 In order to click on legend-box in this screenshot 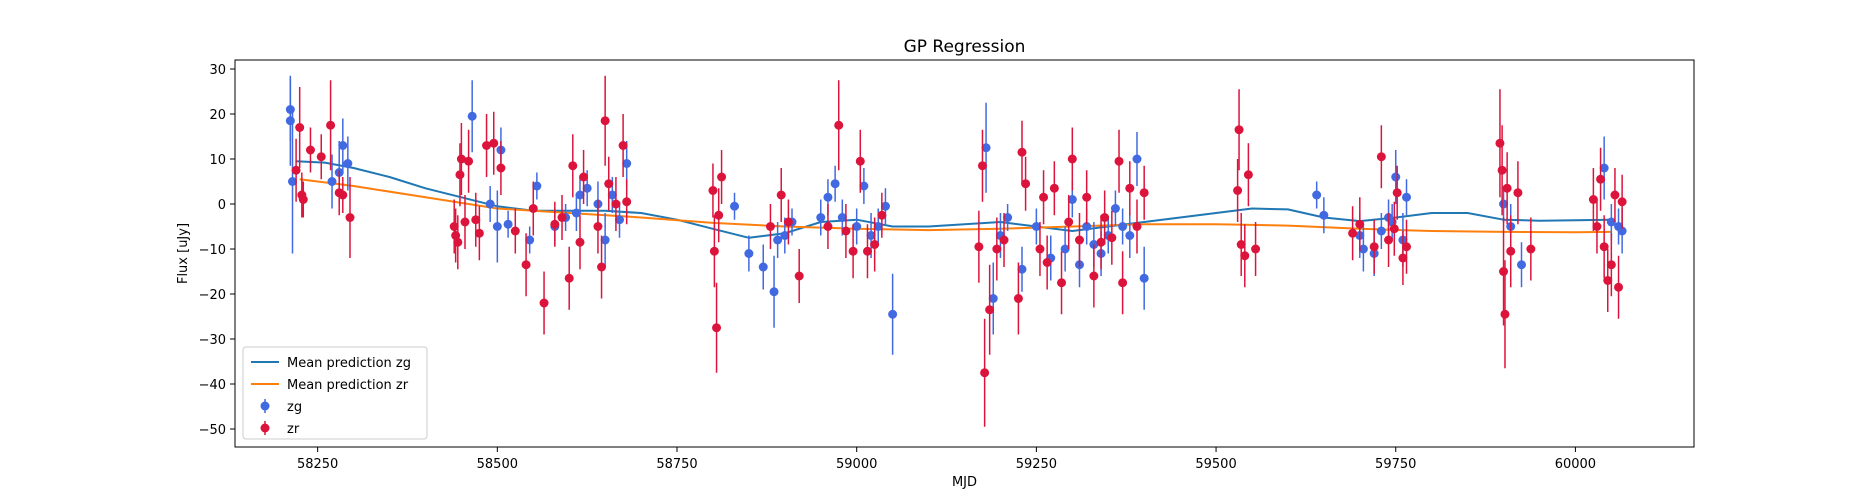, I will do `click(335, 393)`.